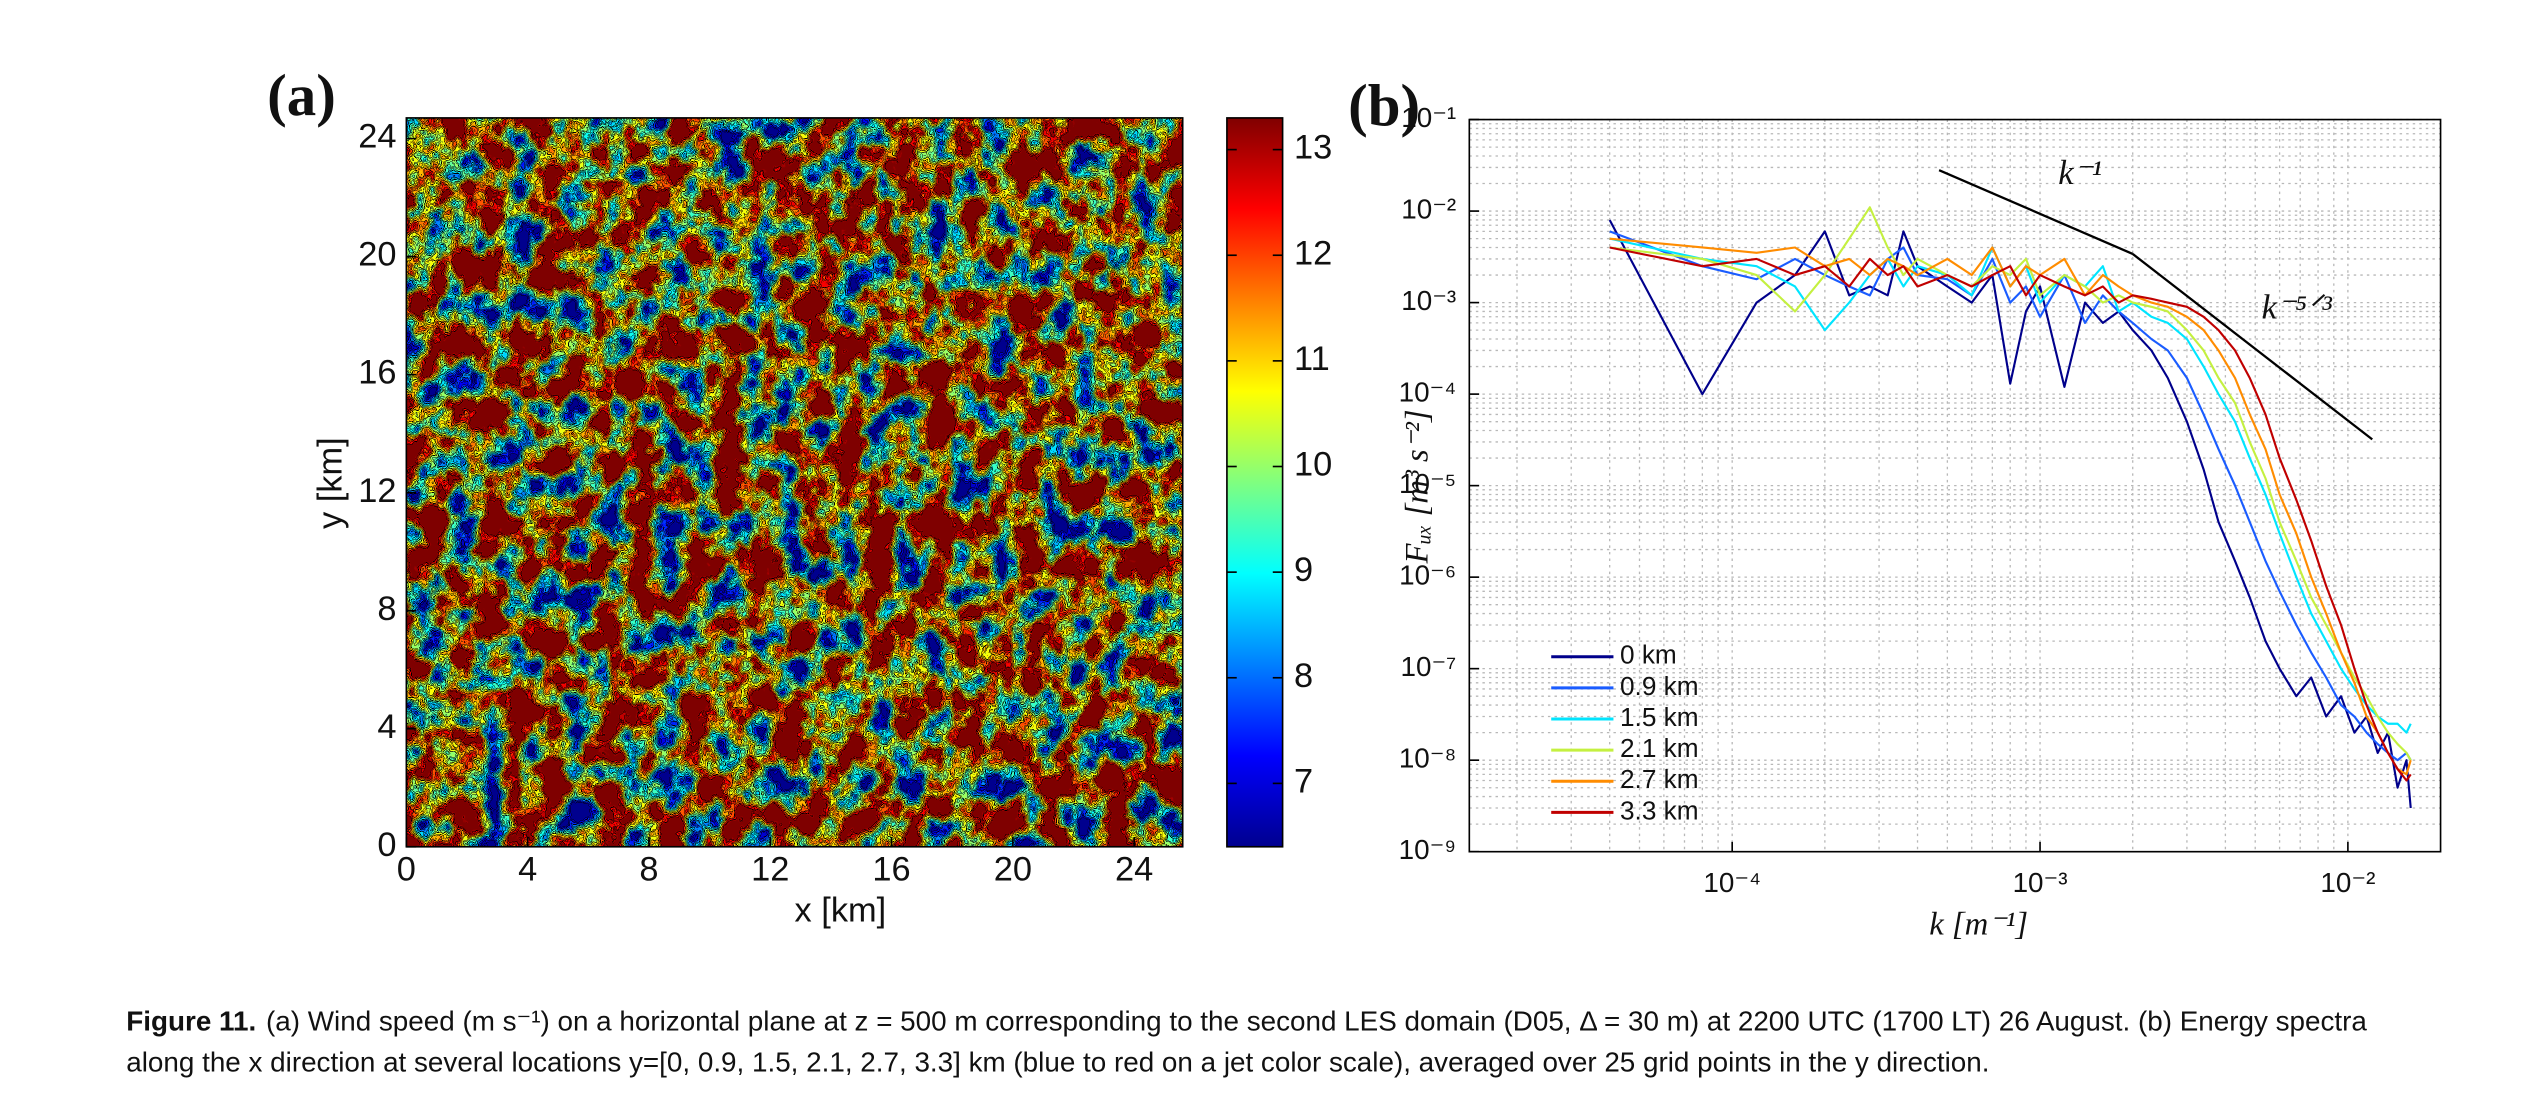  What do you see at coordinates (1427, 574) in the screenshot?
I see `y-tick-label: 10⁻⁶` at bounding box center [1427, 574].